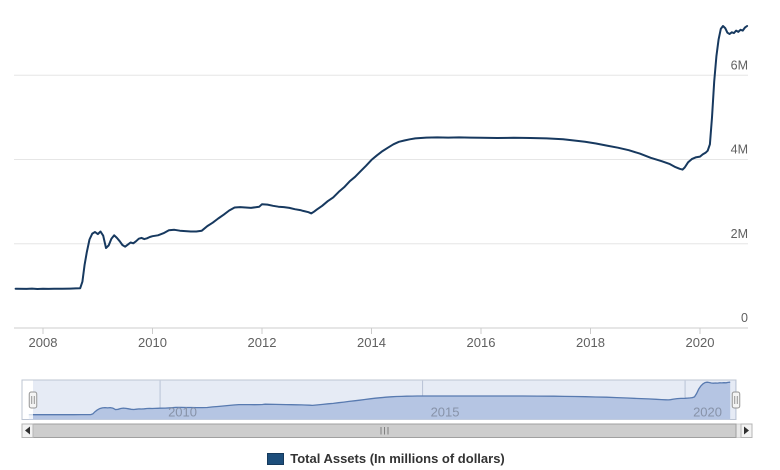  I want to click on legend-label: Total Assets (In millions of dollars), so click(397, 458).